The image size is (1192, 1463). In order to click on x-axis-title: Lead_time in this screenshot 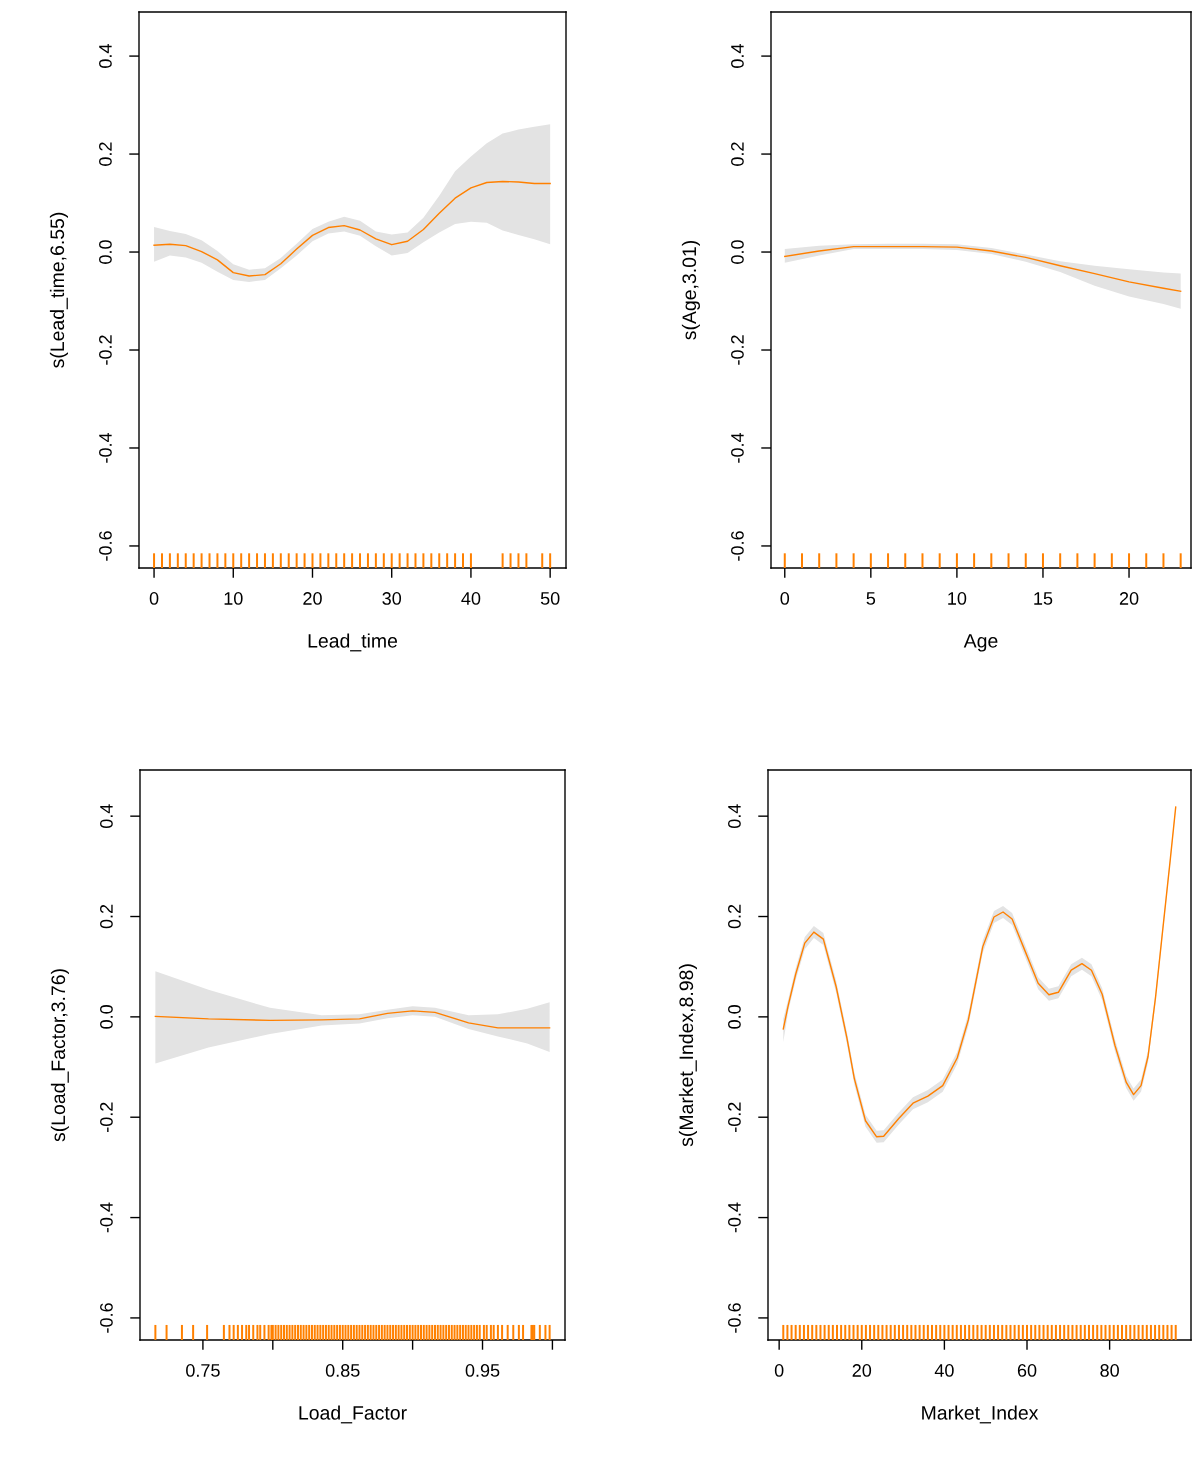, I will do `click(353, 642)`.